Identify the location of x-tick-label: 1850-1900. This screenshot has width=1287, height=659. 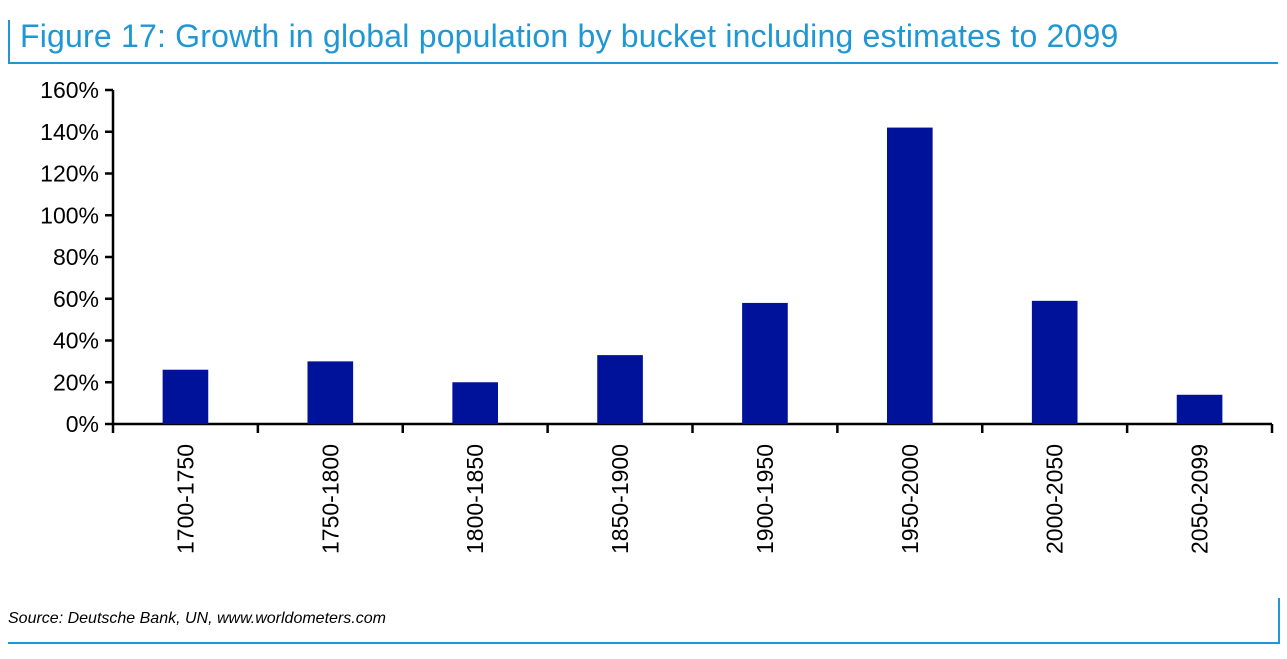
(620, 499).